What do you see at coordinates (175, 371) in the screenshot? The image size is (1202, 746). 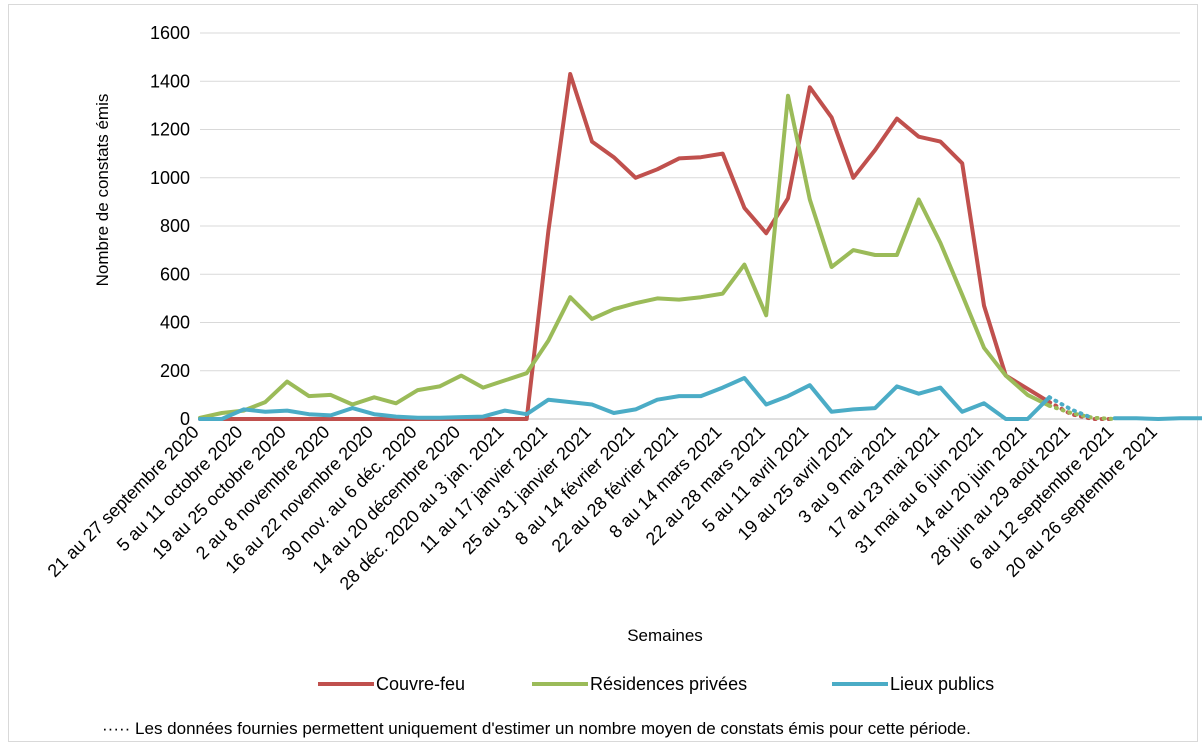 I see `y-tick-label: 200` at bounding box center [175, 371].